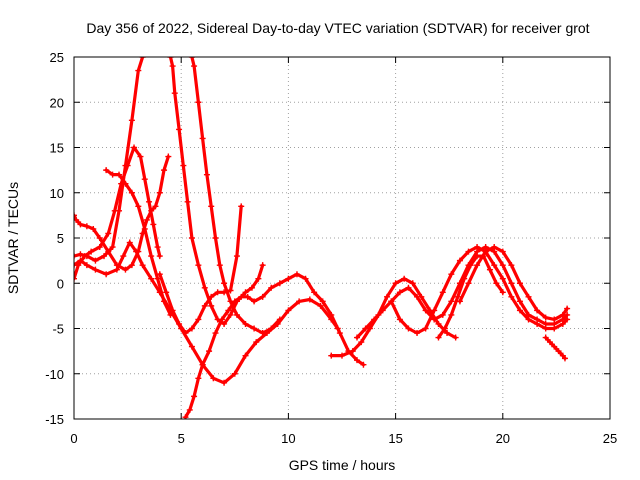 This screenshot has width=640, height=480. I want to click on y-tick-label: -5, so click(58, 329).